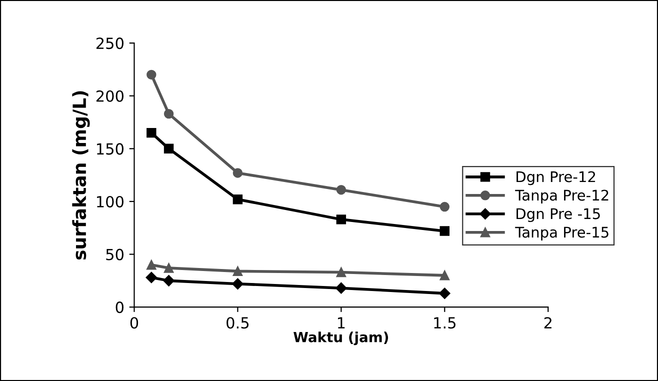 The width and height of the screenshot is (658, 381). Describe the element at coordinates (445, 323) in the screenshot. I see `x-tick-label: 1.5` at that location.